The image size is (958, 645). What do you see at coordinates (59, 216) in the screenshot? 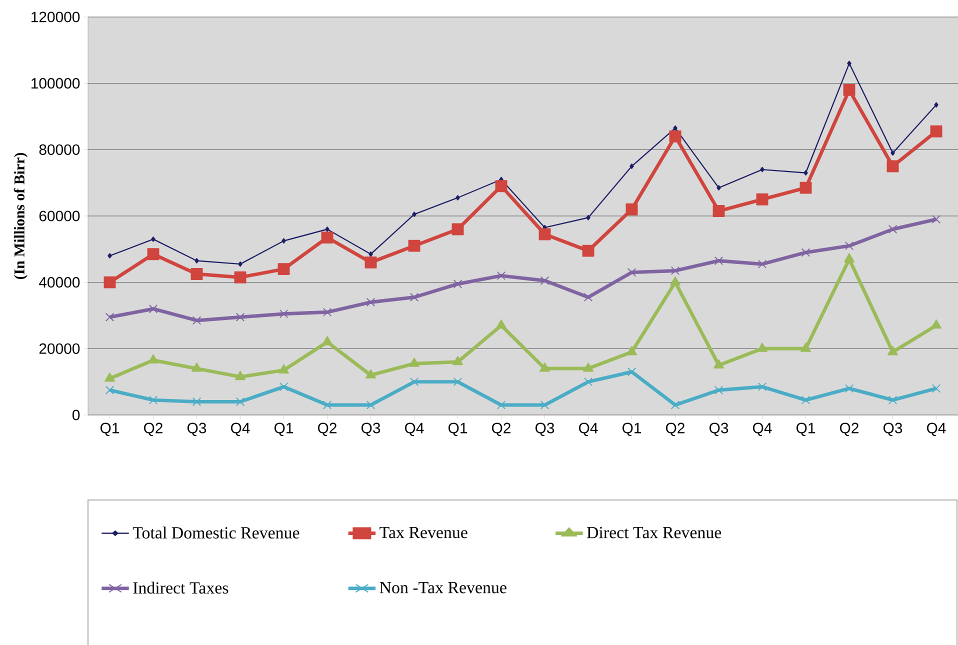
I see `y-tick-label: 60000` at bounding box center [59, 216].